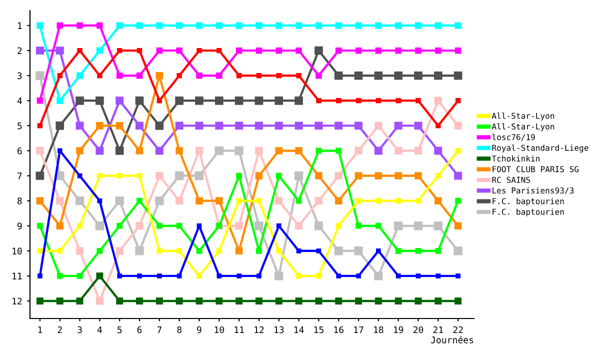  What do you see at coordinates (516, 158) in the screenshot?
I see `legend-label: Tchokinkin` at bounding box center [516, 158].